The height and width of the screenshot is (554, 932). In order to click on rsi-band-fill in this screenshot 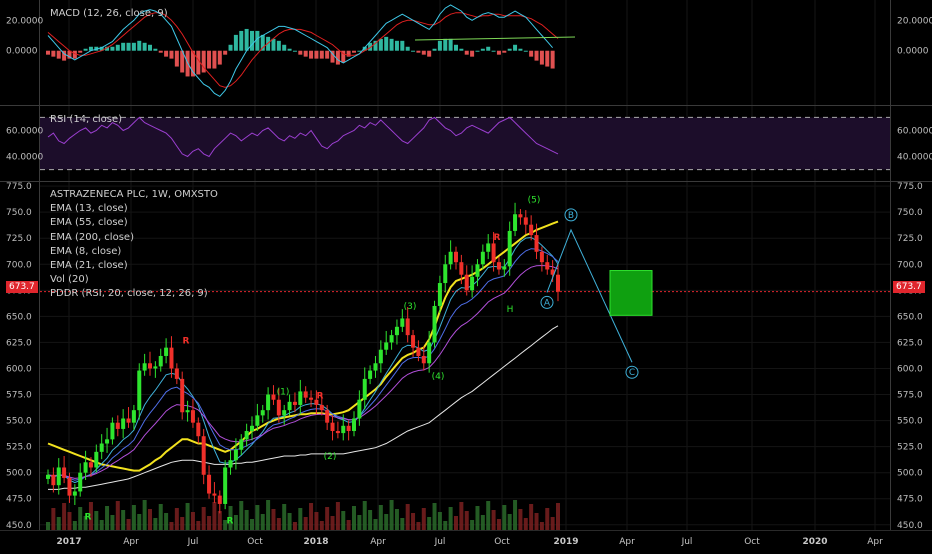, I will do `click(465, 143)`.